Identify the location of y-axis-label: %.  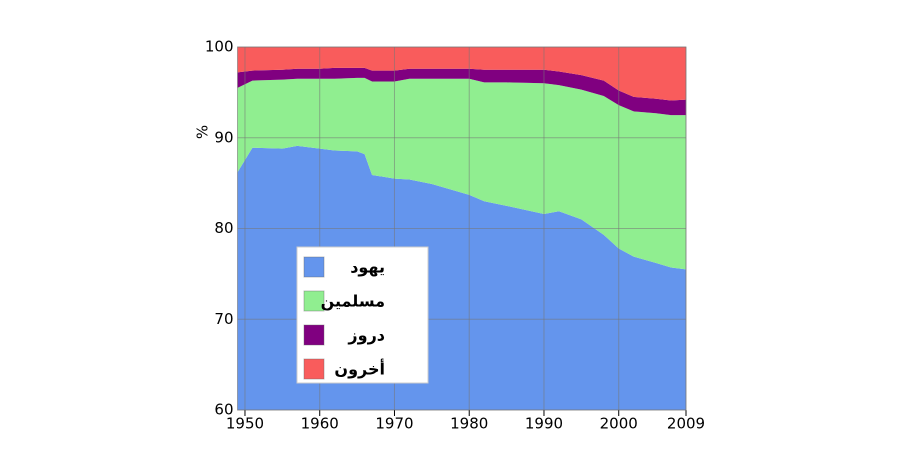
(203, 132).